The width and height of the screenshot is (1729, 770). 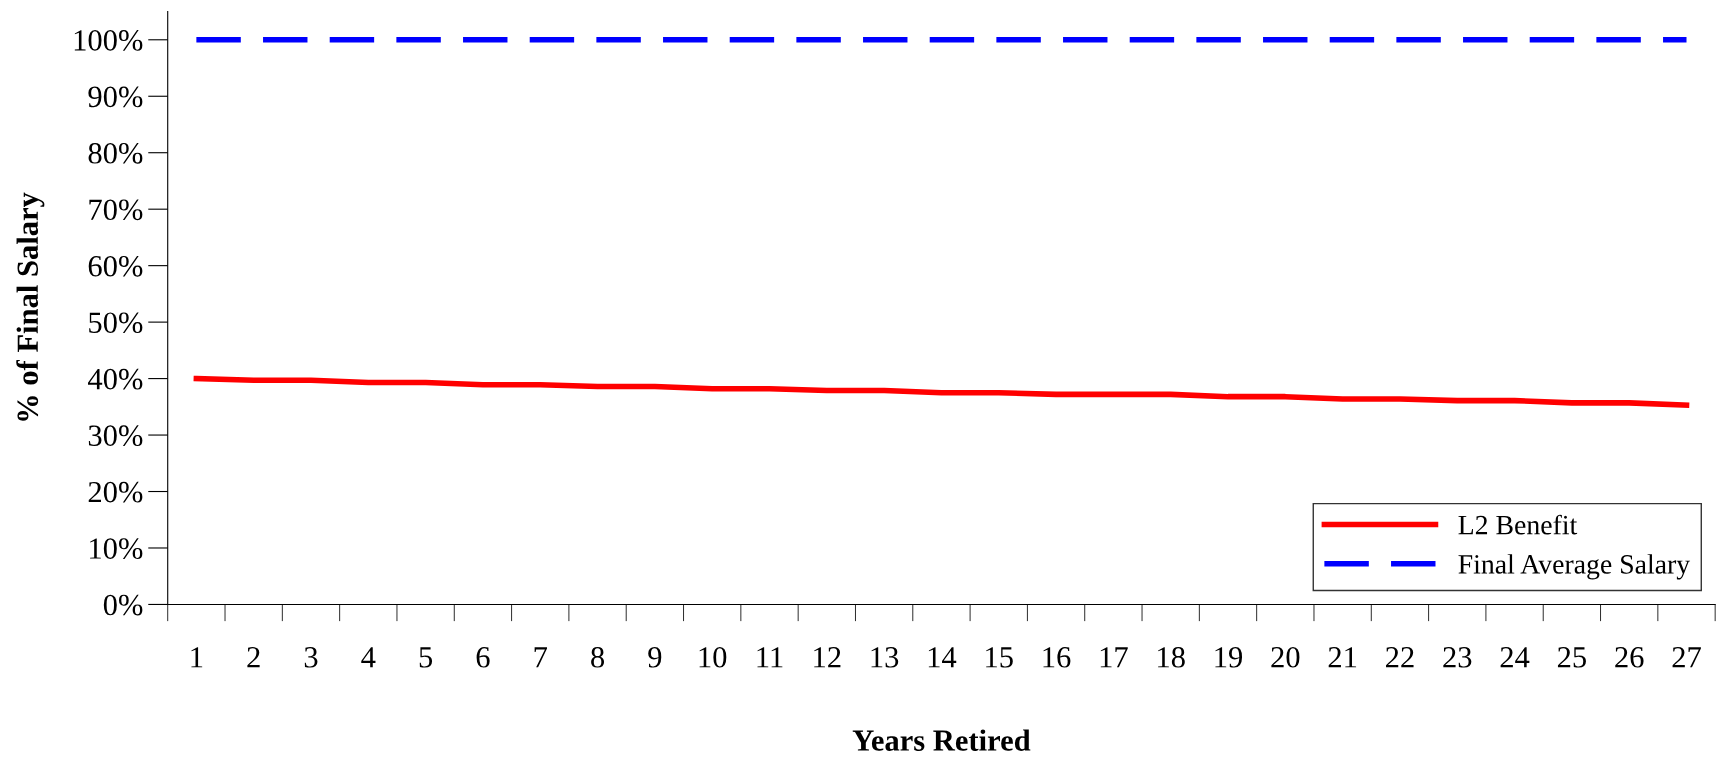 What do you see at coordinates (116, 323) in the screenshot?
I see `y-tick-label: 50%` at bounding box center [116, 323].